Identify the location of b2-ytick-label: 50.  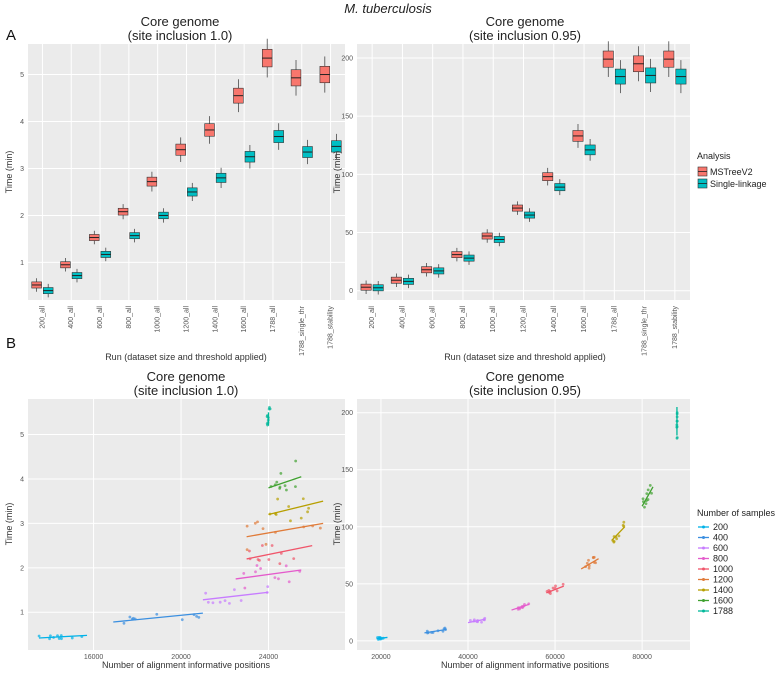
(349, 584).